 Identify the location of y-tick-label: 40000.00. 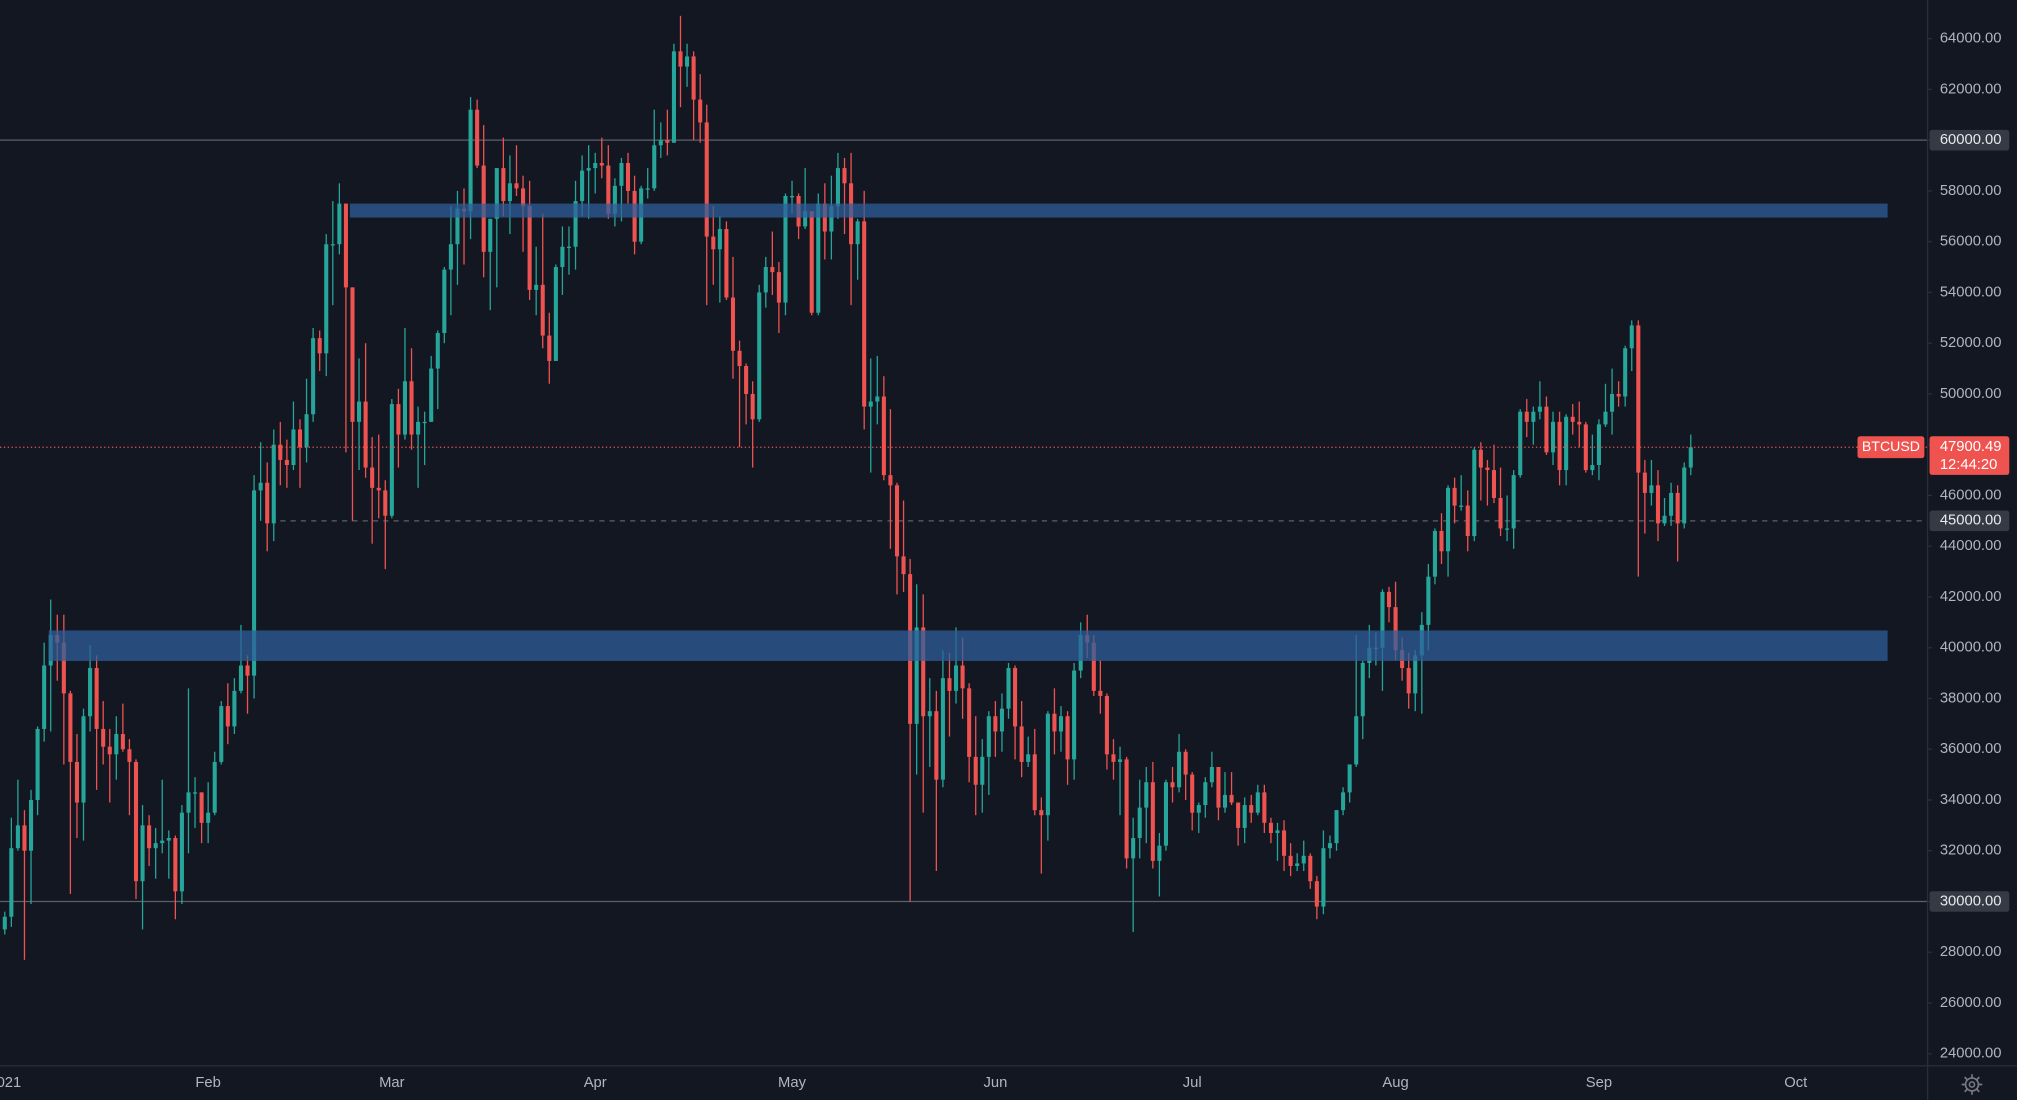
(1971, 648).